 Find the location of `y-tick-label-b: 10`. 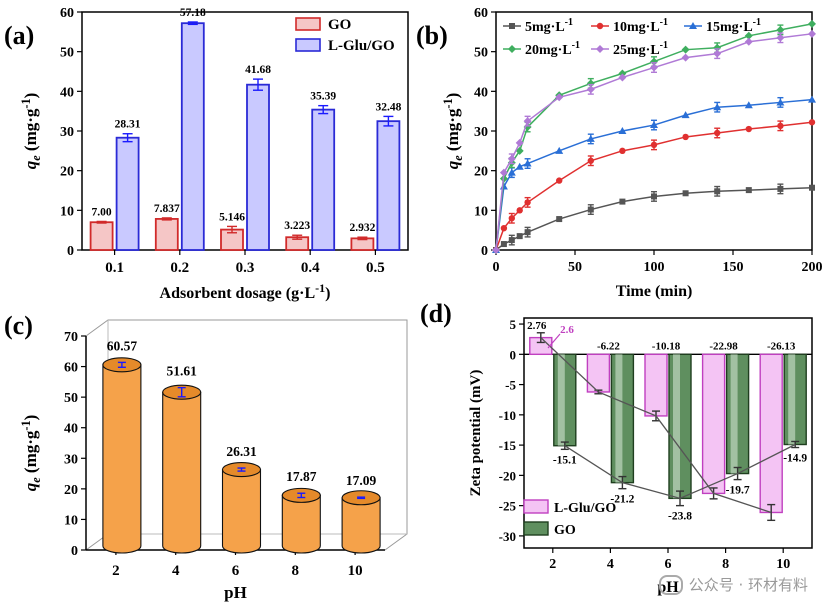

y-tick-label-b: 10 is located at coordinates (481, 211).